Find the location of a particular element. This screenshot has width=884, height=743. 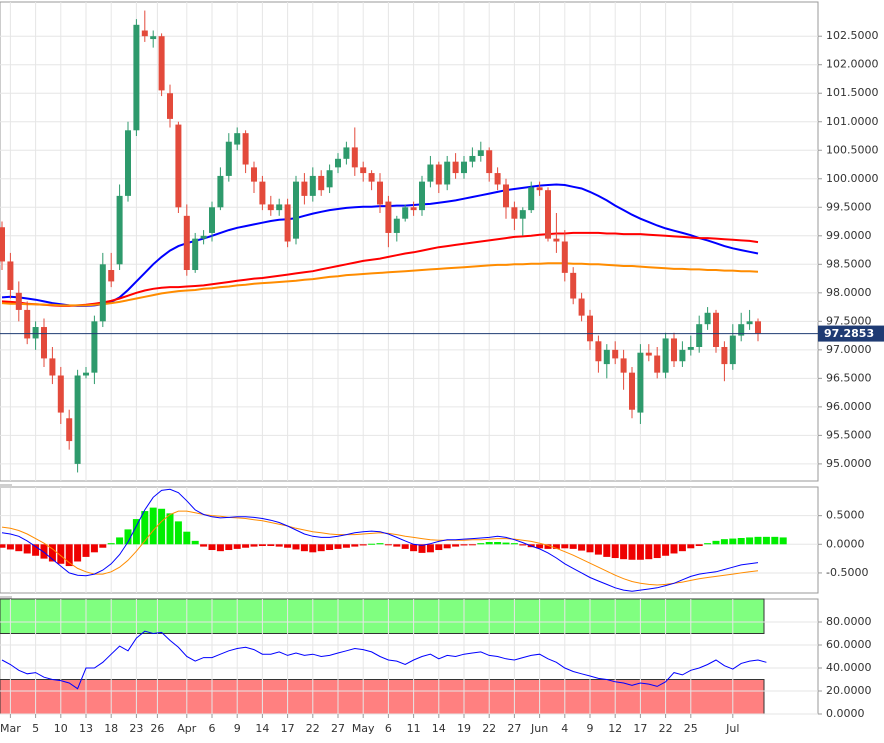

y-tick-label: 101.0000 is located at coordinates (852, 121).